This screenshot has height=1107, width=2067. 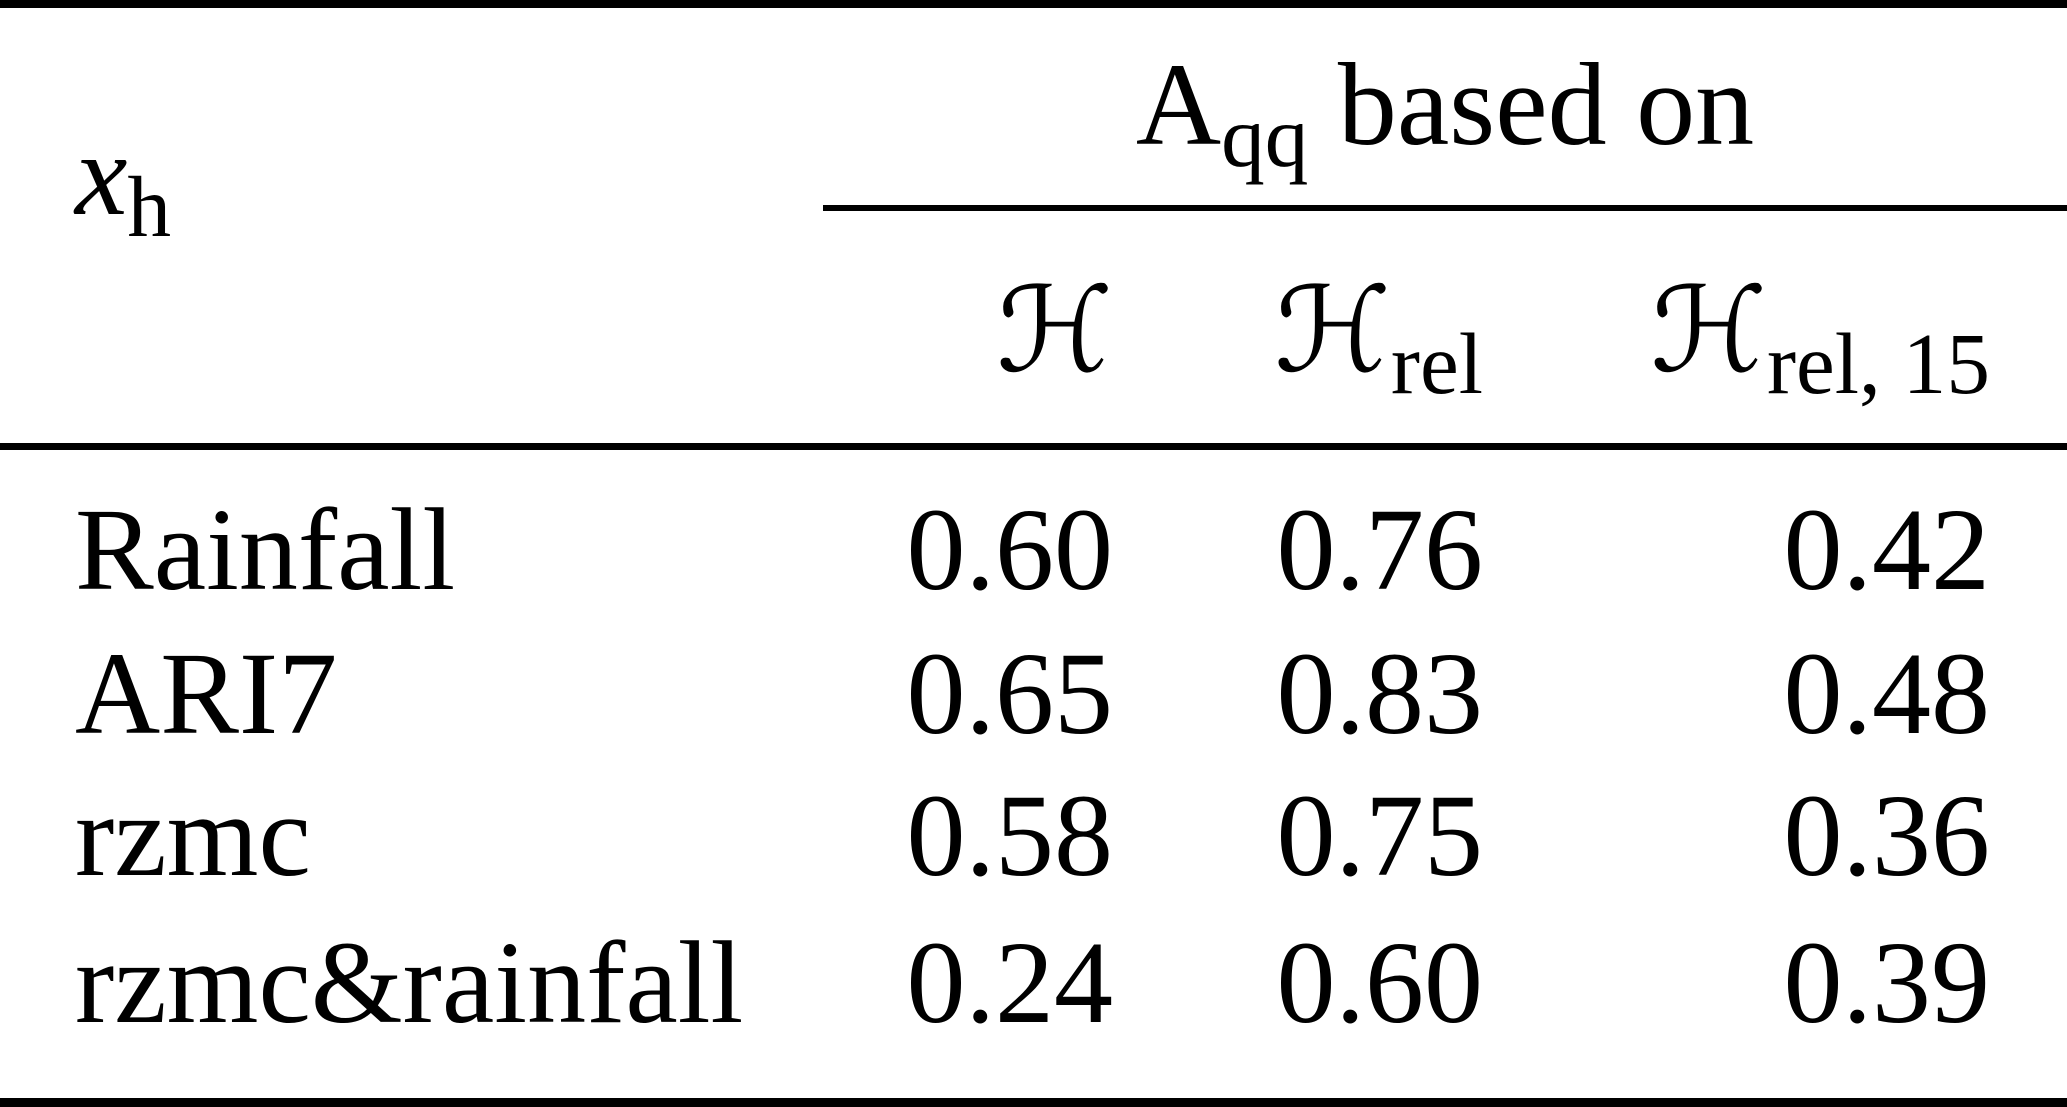 What do you see at coordinates (1887, 549) in the screenshot?
I see `cell-value: 0.42` at bounding box center [1887, 549].